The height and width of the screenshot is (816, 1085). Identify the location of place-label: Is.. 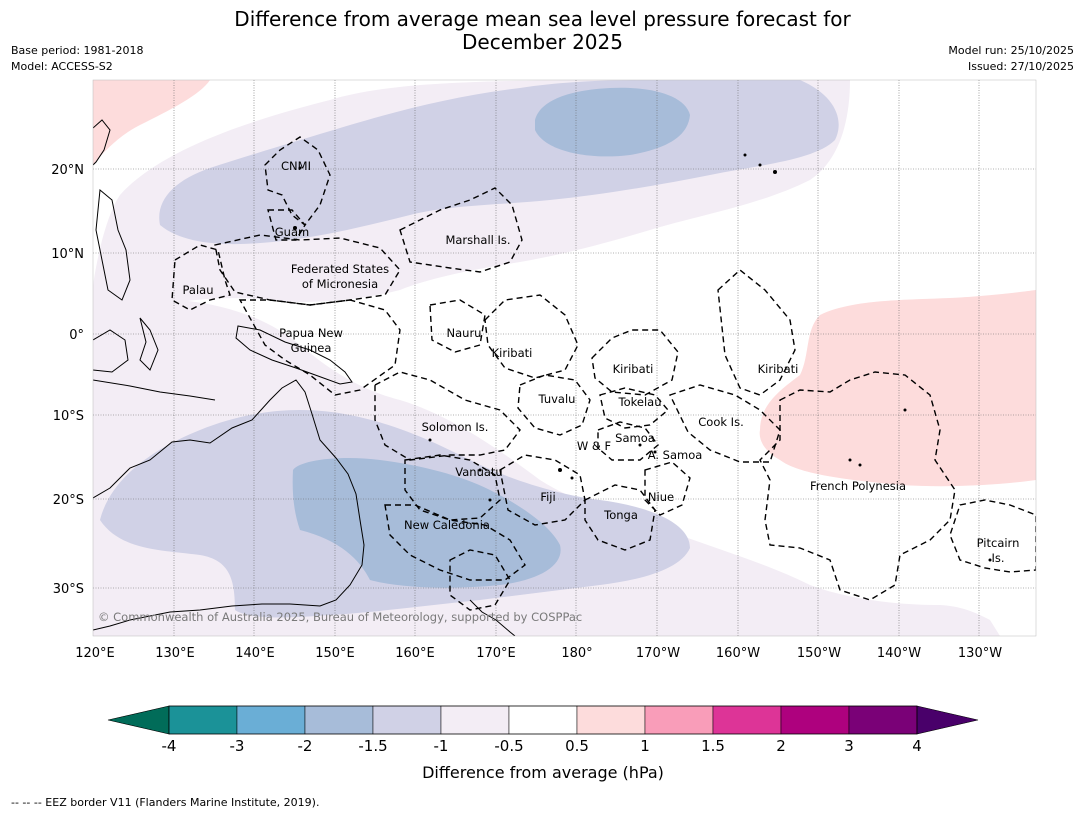
(997, 558).